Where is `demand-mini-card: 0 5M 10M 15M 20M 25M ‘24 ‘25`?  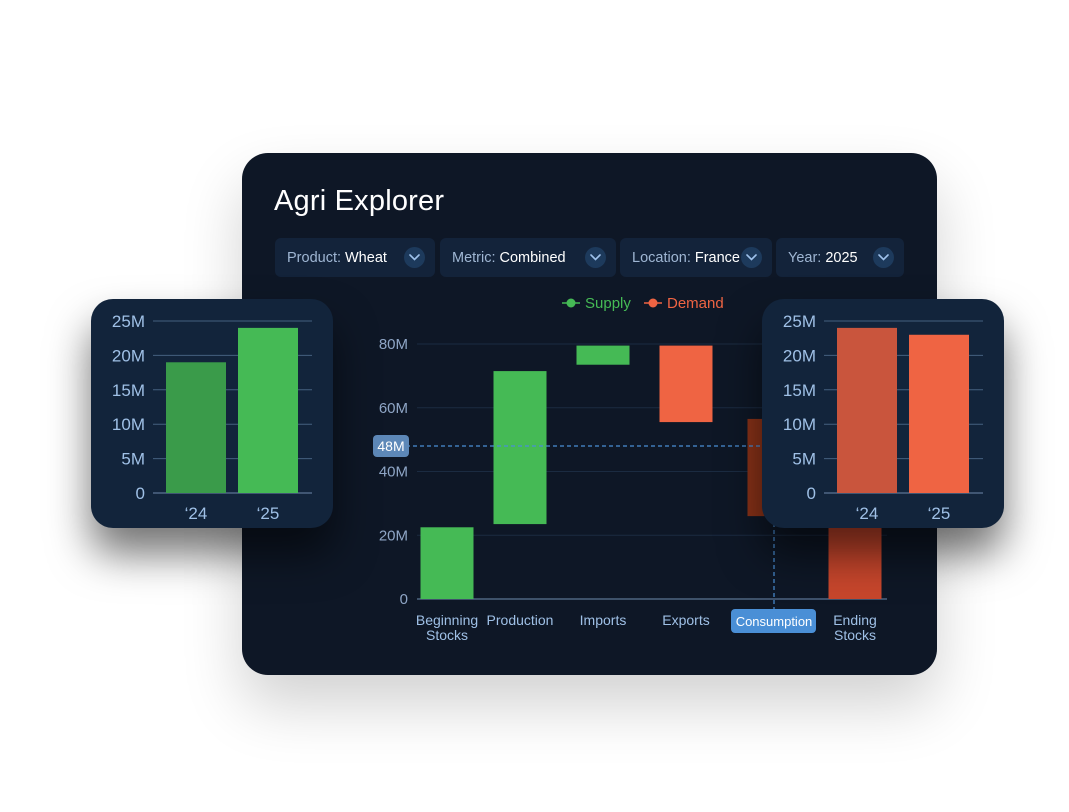 demand-mini-card: 0 5M 10M 15M 20M 25M ‘24 ‘25 is located at coordinates (883, 413).